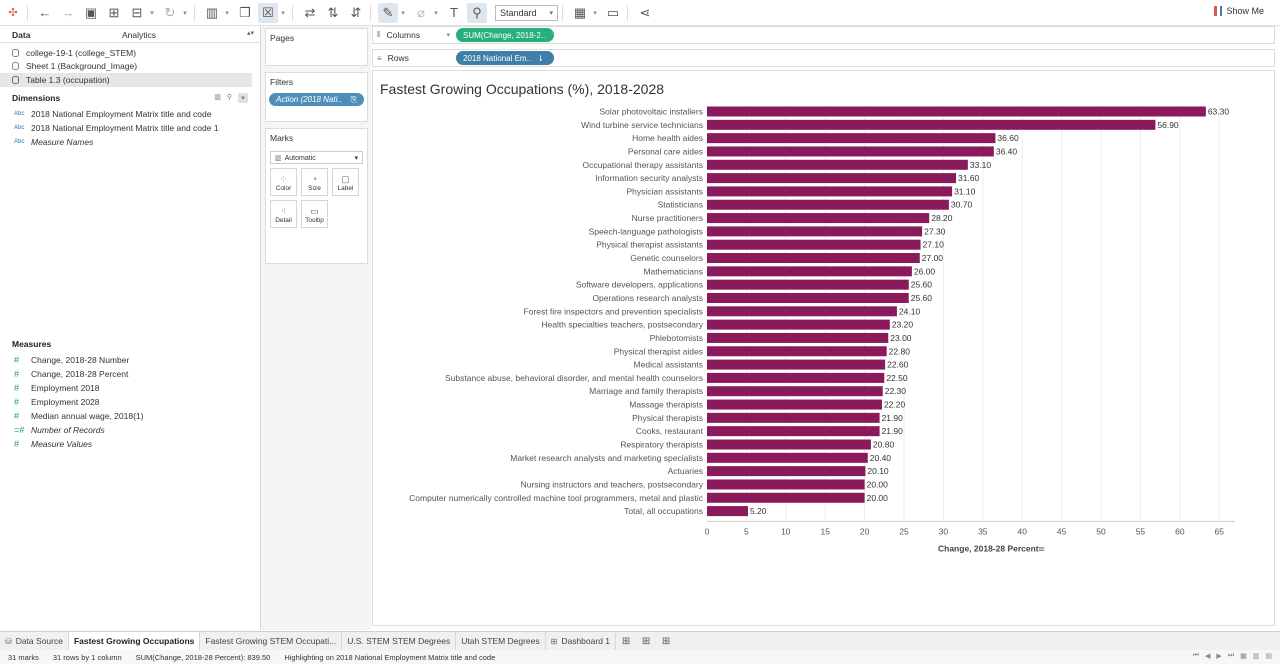 This screenshot has width=1280, height=664. I want to click on tab-dashboard-1: ⊞ Dashboard 1, so click(581, 641).